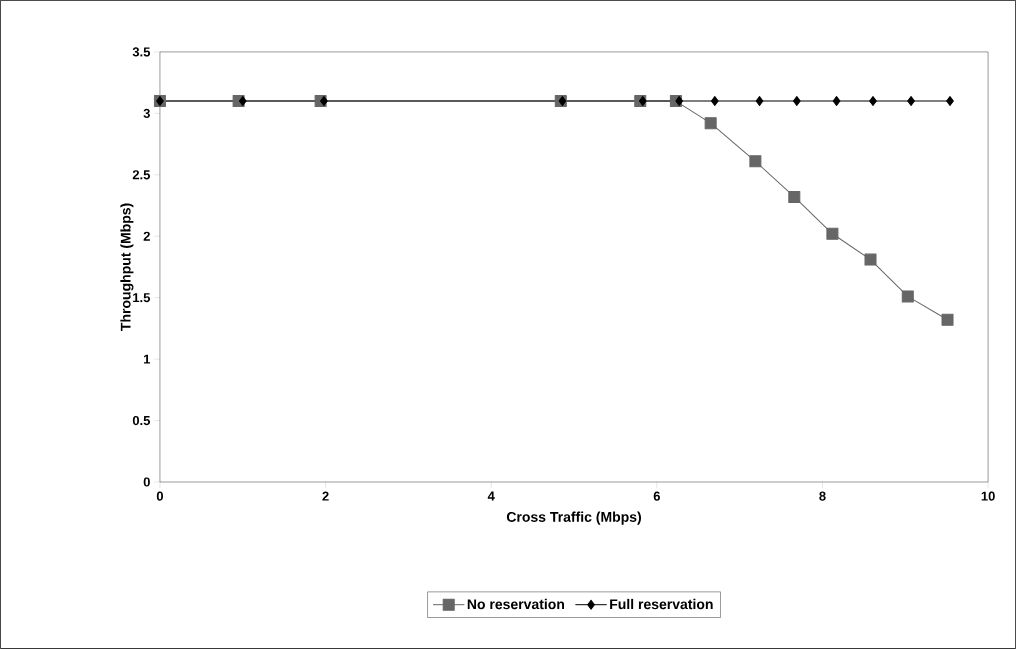 The height and width of the screenshot is (649, 1016). Describe the element at coordinates (160, 496) in the screenshot. I see `x-tick-label: 0` at that location.